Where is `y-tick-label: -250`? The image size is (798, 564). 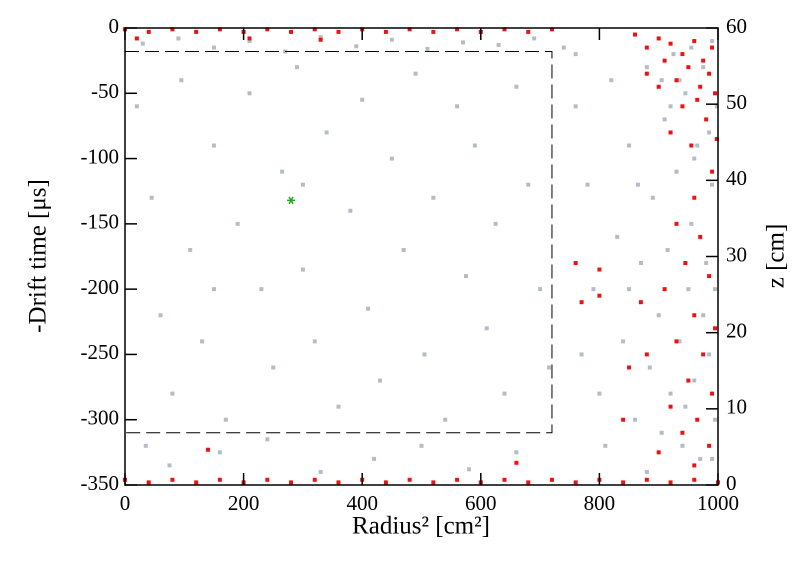
y-tick-label: -250 is located at coordinates (100, 352).